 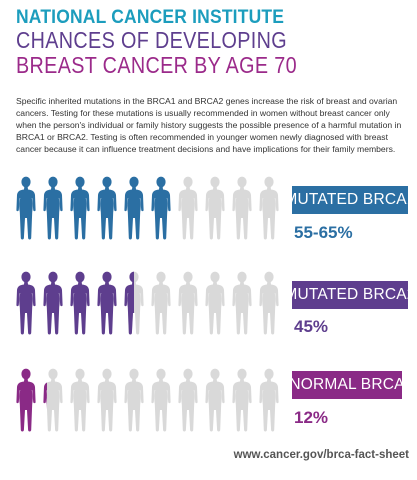 I want to click on title-line-1: NATIONAL CANCER INSTITUTE, so click(x=150, y=17).